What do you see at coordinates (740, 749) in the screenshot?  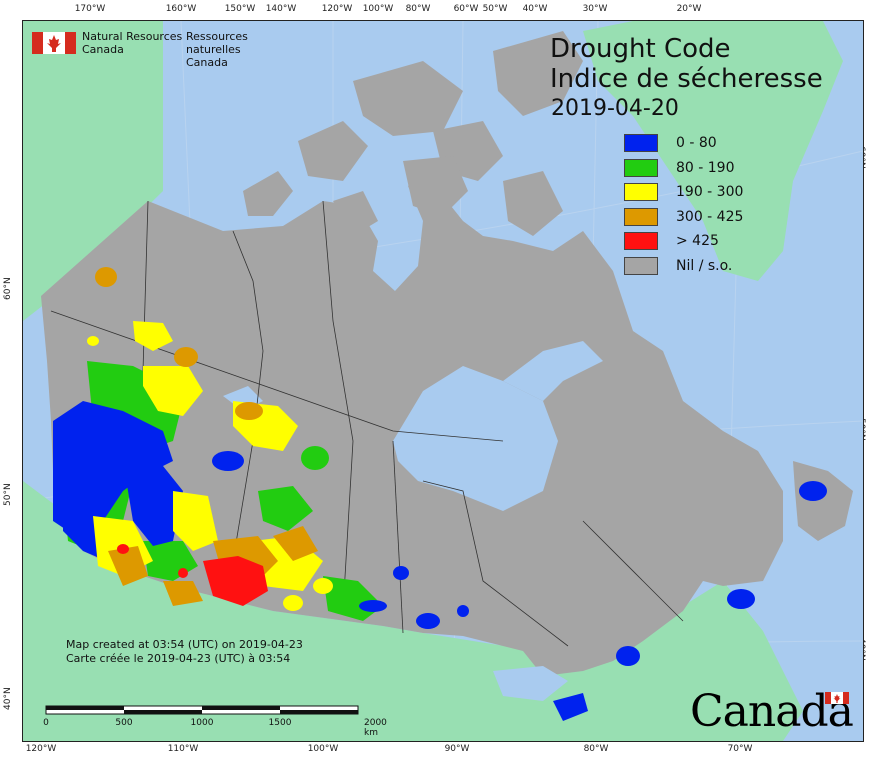 I see `longitude-label: 70°W` at bounding box center [740, 749].